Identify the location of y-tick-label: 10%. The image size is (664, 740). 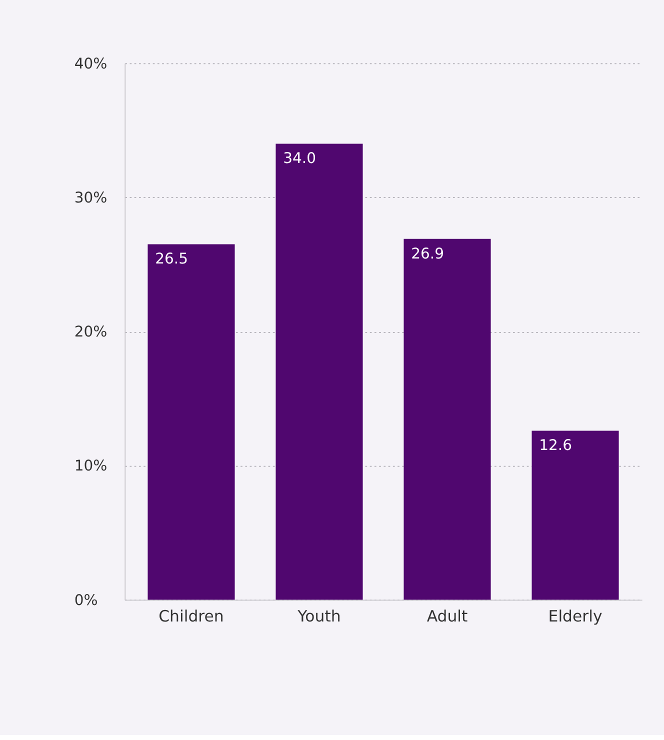
(91, 466).